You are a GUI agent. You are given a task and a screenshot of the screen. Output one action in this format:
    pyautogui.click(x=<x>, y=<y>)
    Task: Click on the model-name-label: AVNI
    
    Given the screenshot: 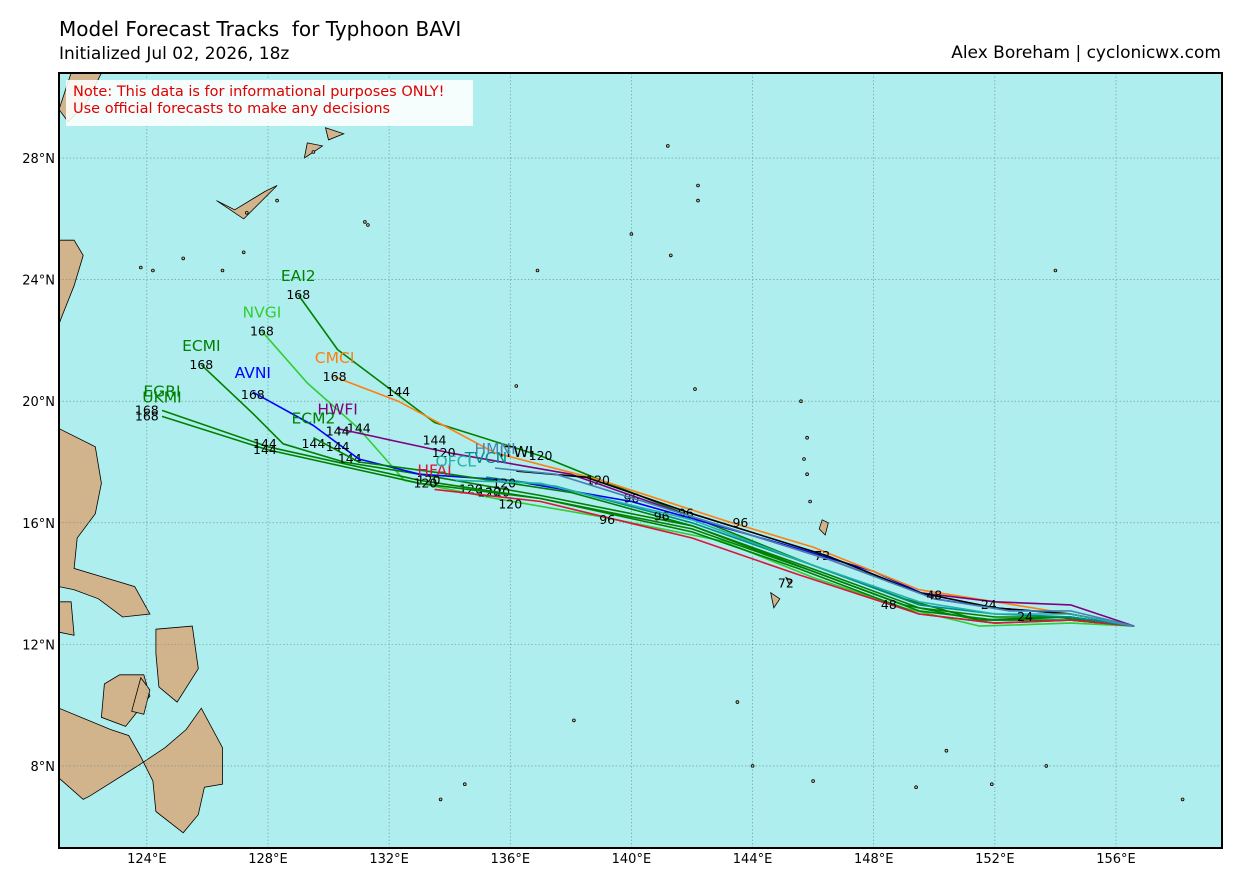 What is the action you would take?
    pyautogui.click(x=253, y=373)
    